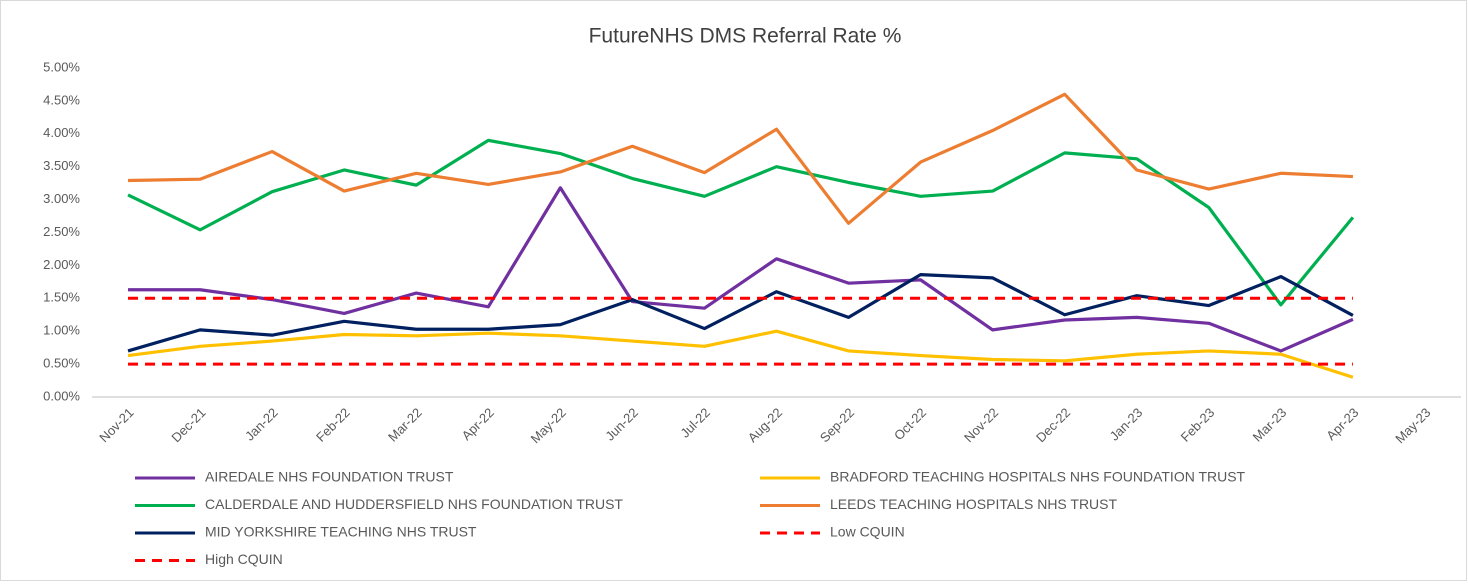 The width and height of the screenshot is (1468, 587). What do you see at coordinates (740, 354) in the screenshot?
I see `series-line` at bounding box center [740, 354].